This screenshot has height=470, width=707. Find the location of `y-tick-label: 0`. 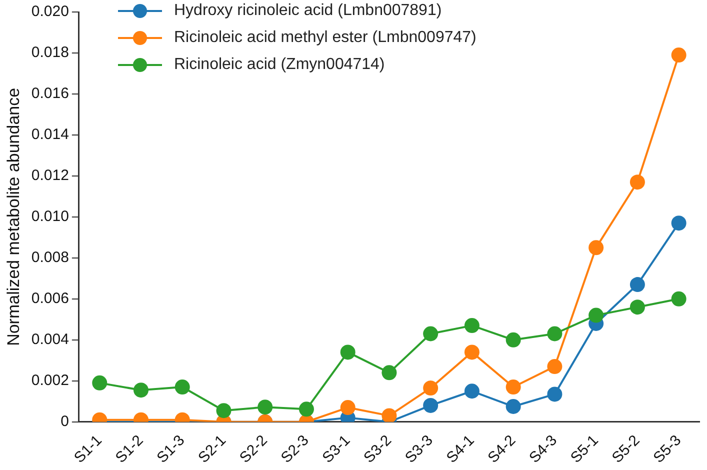

y-tick-label: 0 is located at coordinates (64, 421).